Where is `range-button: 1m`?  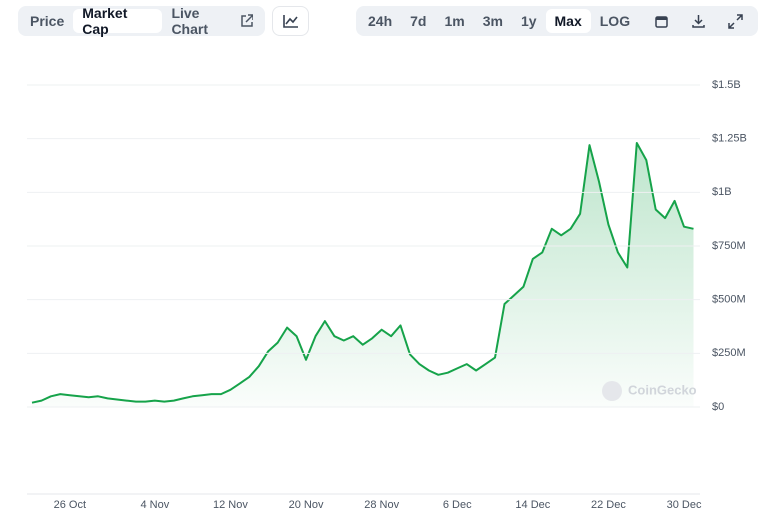
range-button: 1m is located at coordinates (454, 21).